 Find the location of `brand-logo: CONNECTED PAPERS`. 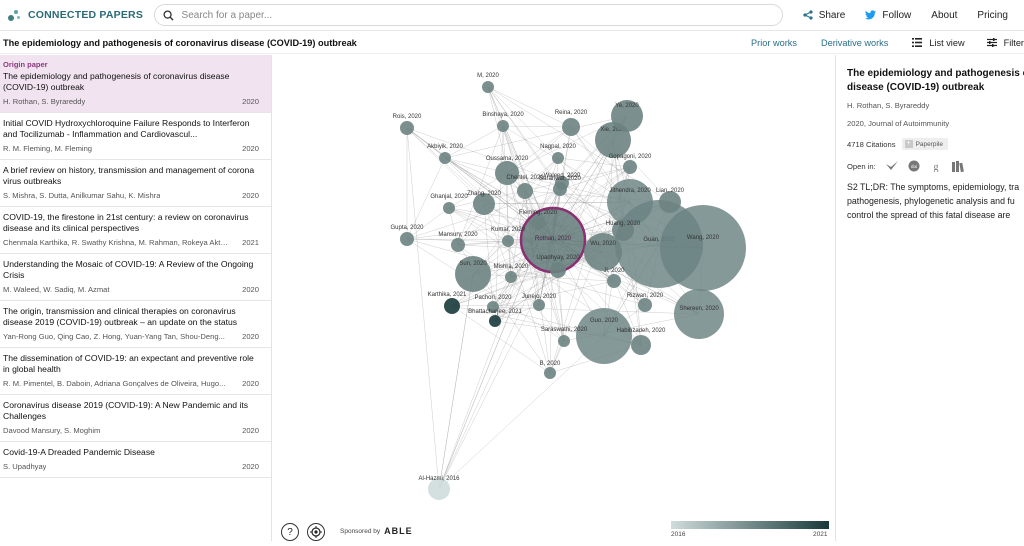

brand-logo: CONNECTED PAPERS is located at coordinates (78, 15).